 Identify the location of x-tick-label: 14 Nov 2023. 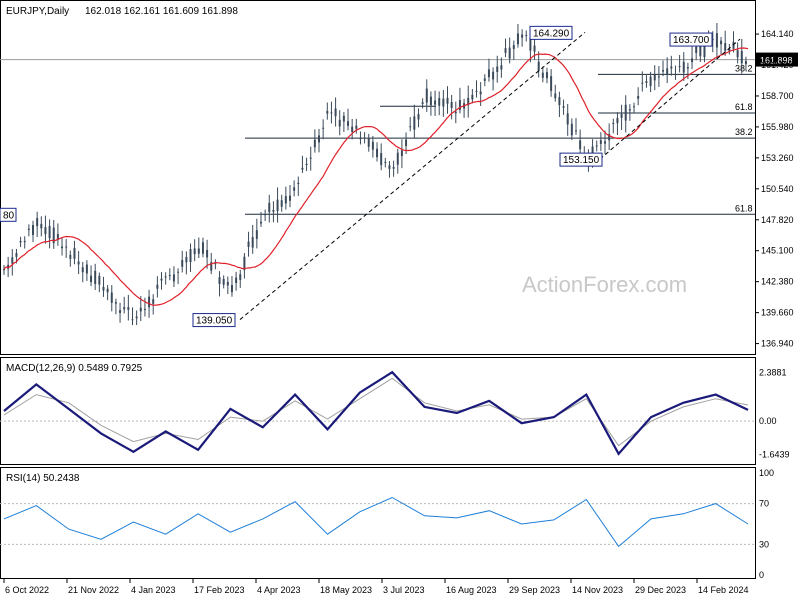
(597, 590).